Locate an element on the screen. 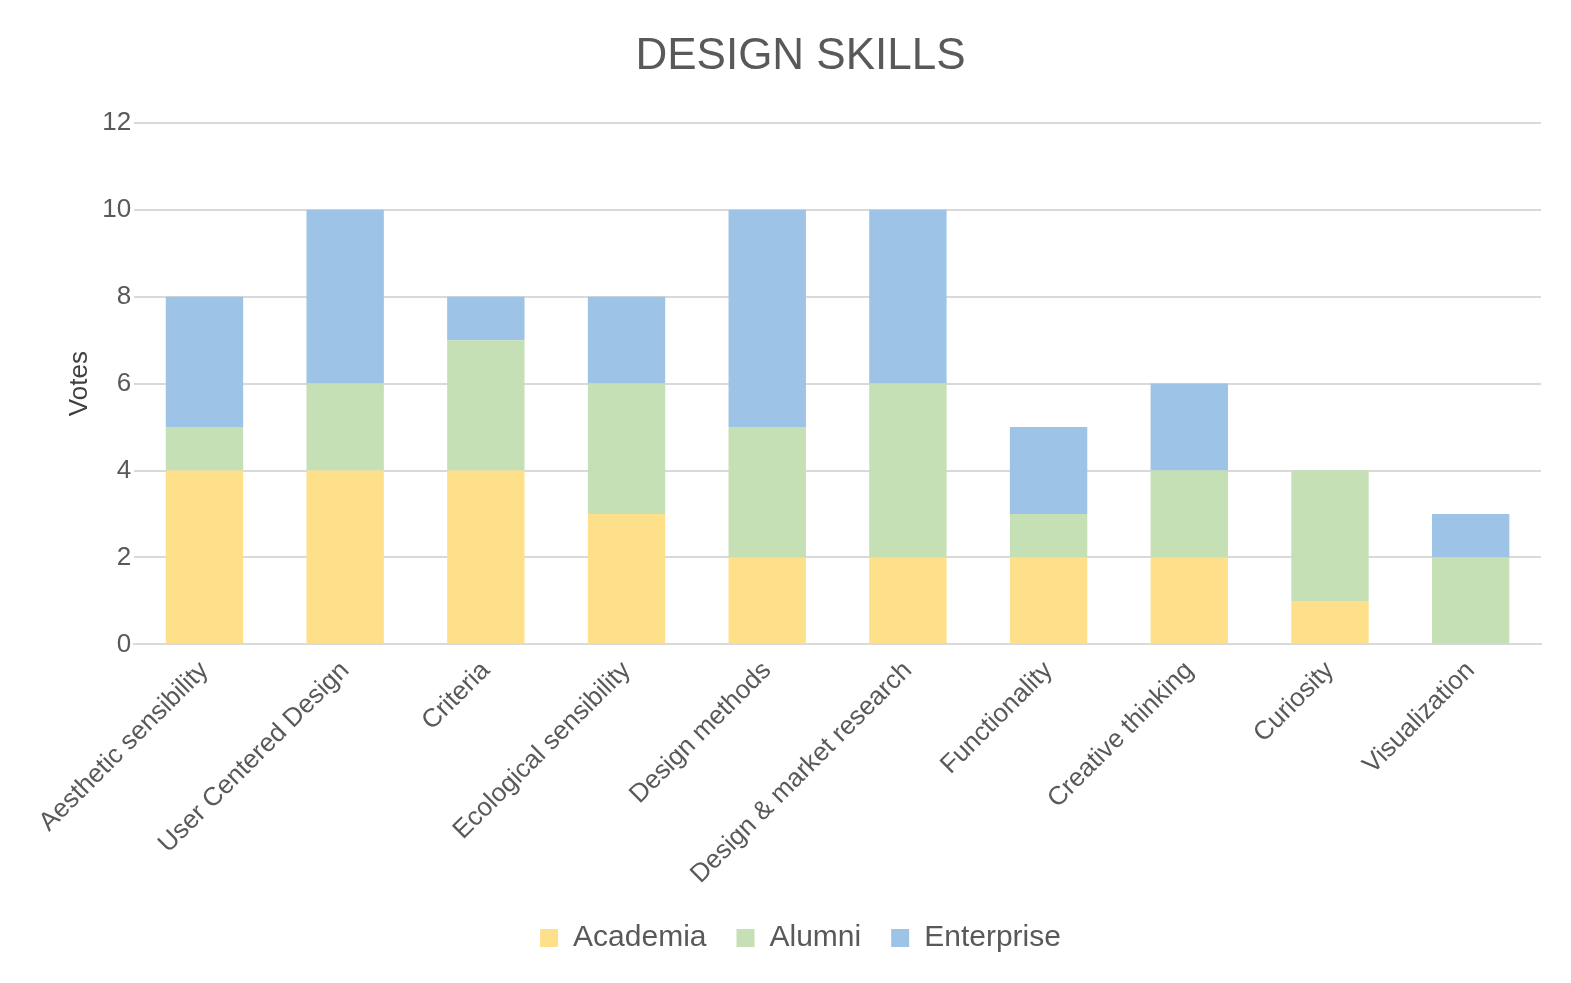 The width and height of the screenshot is (1571, 983). y-tick-label: 6 is located at coordinates (124, 381).